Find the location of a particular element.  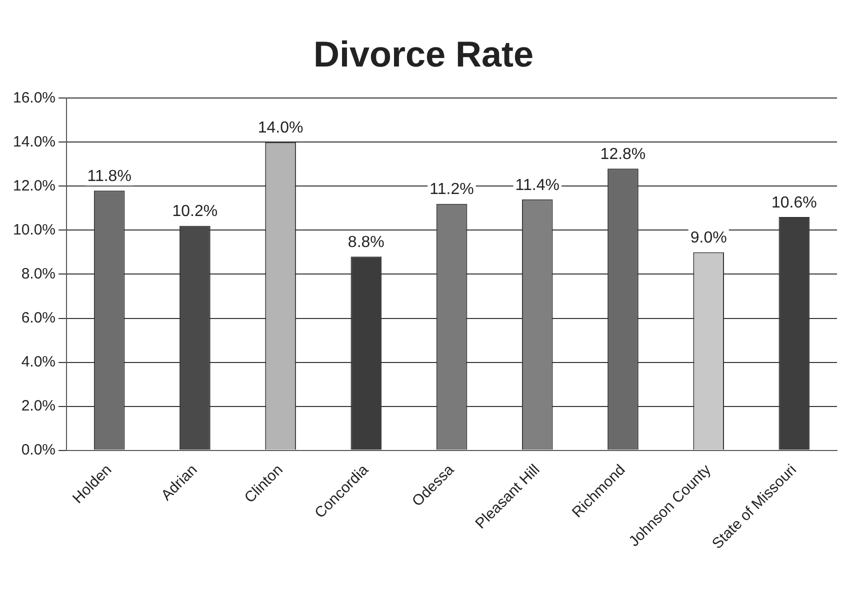

data-label: 10.2% is located at coordinates (195, 211).